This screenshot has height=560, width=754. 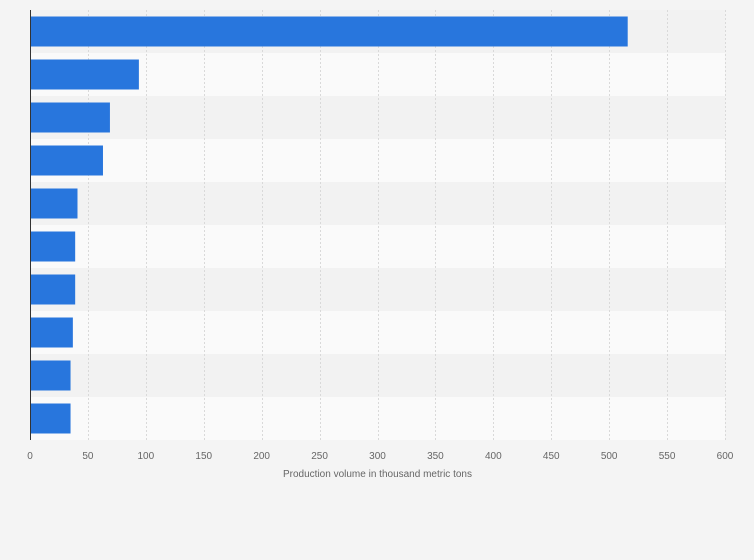 I want to click on x-tick-label: 500, so click(x=609, y=456).